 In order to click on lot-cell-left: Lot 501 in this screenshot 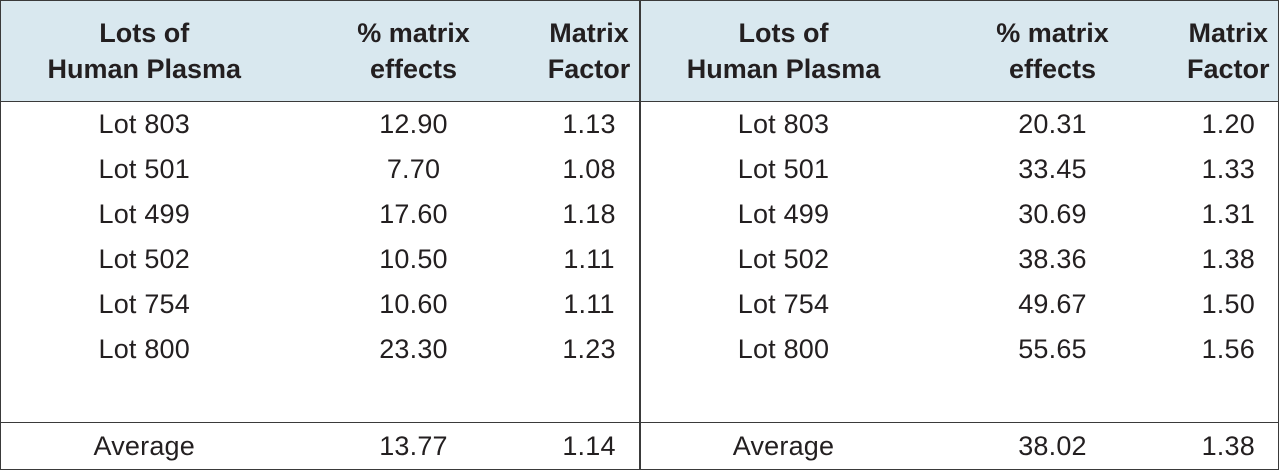, I will do `click(144, 169)`.